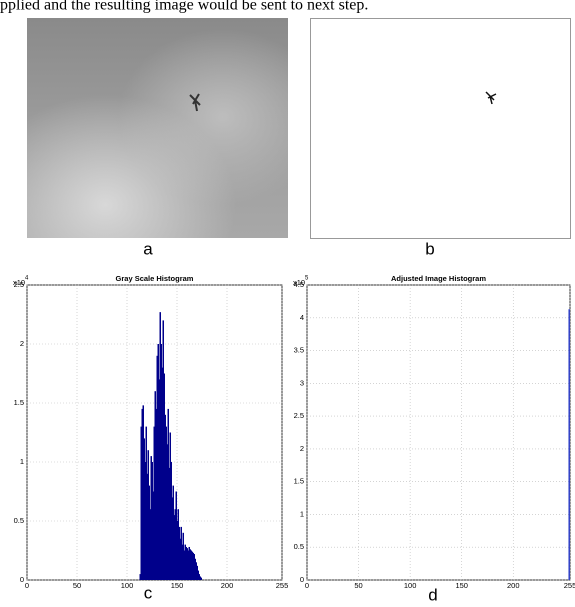 This screenshot has height=607, width=575. I want to click on chart-title: Gray Scale Histogram, so click(155, 278).